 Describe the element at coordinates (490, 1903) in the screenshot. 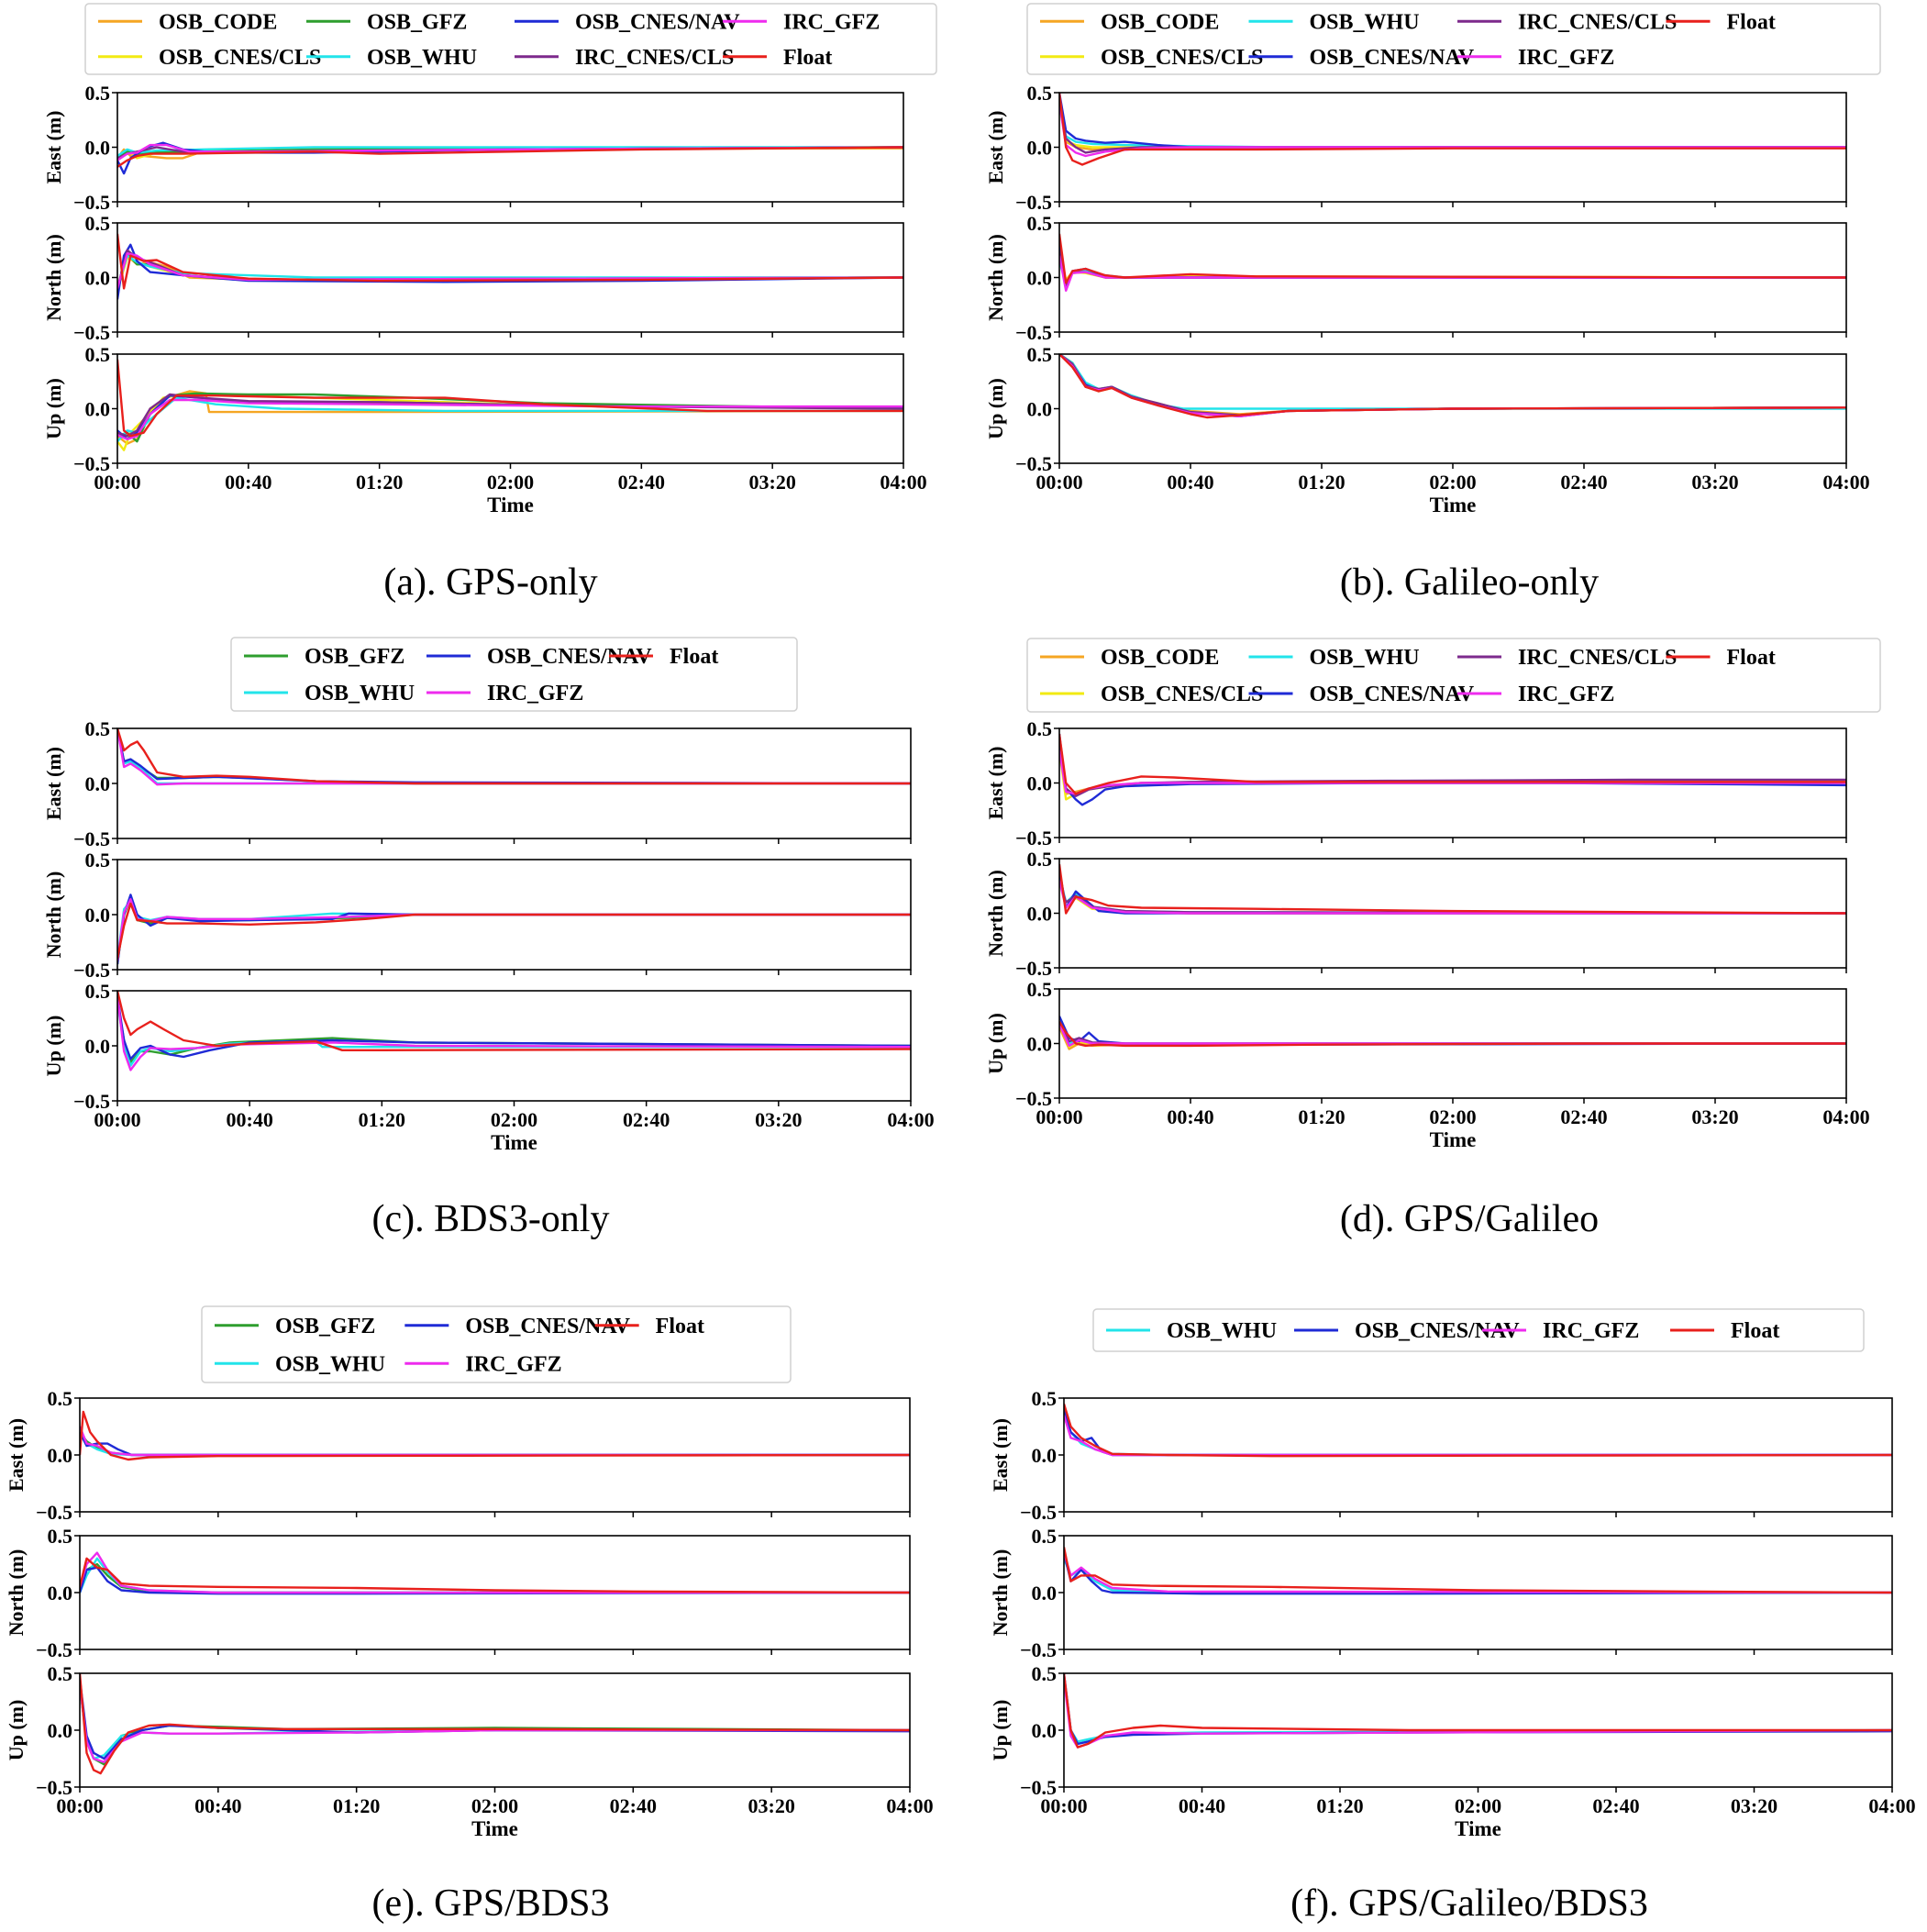

I see `panel-caption: (e). GPS/BDS3` at that location.